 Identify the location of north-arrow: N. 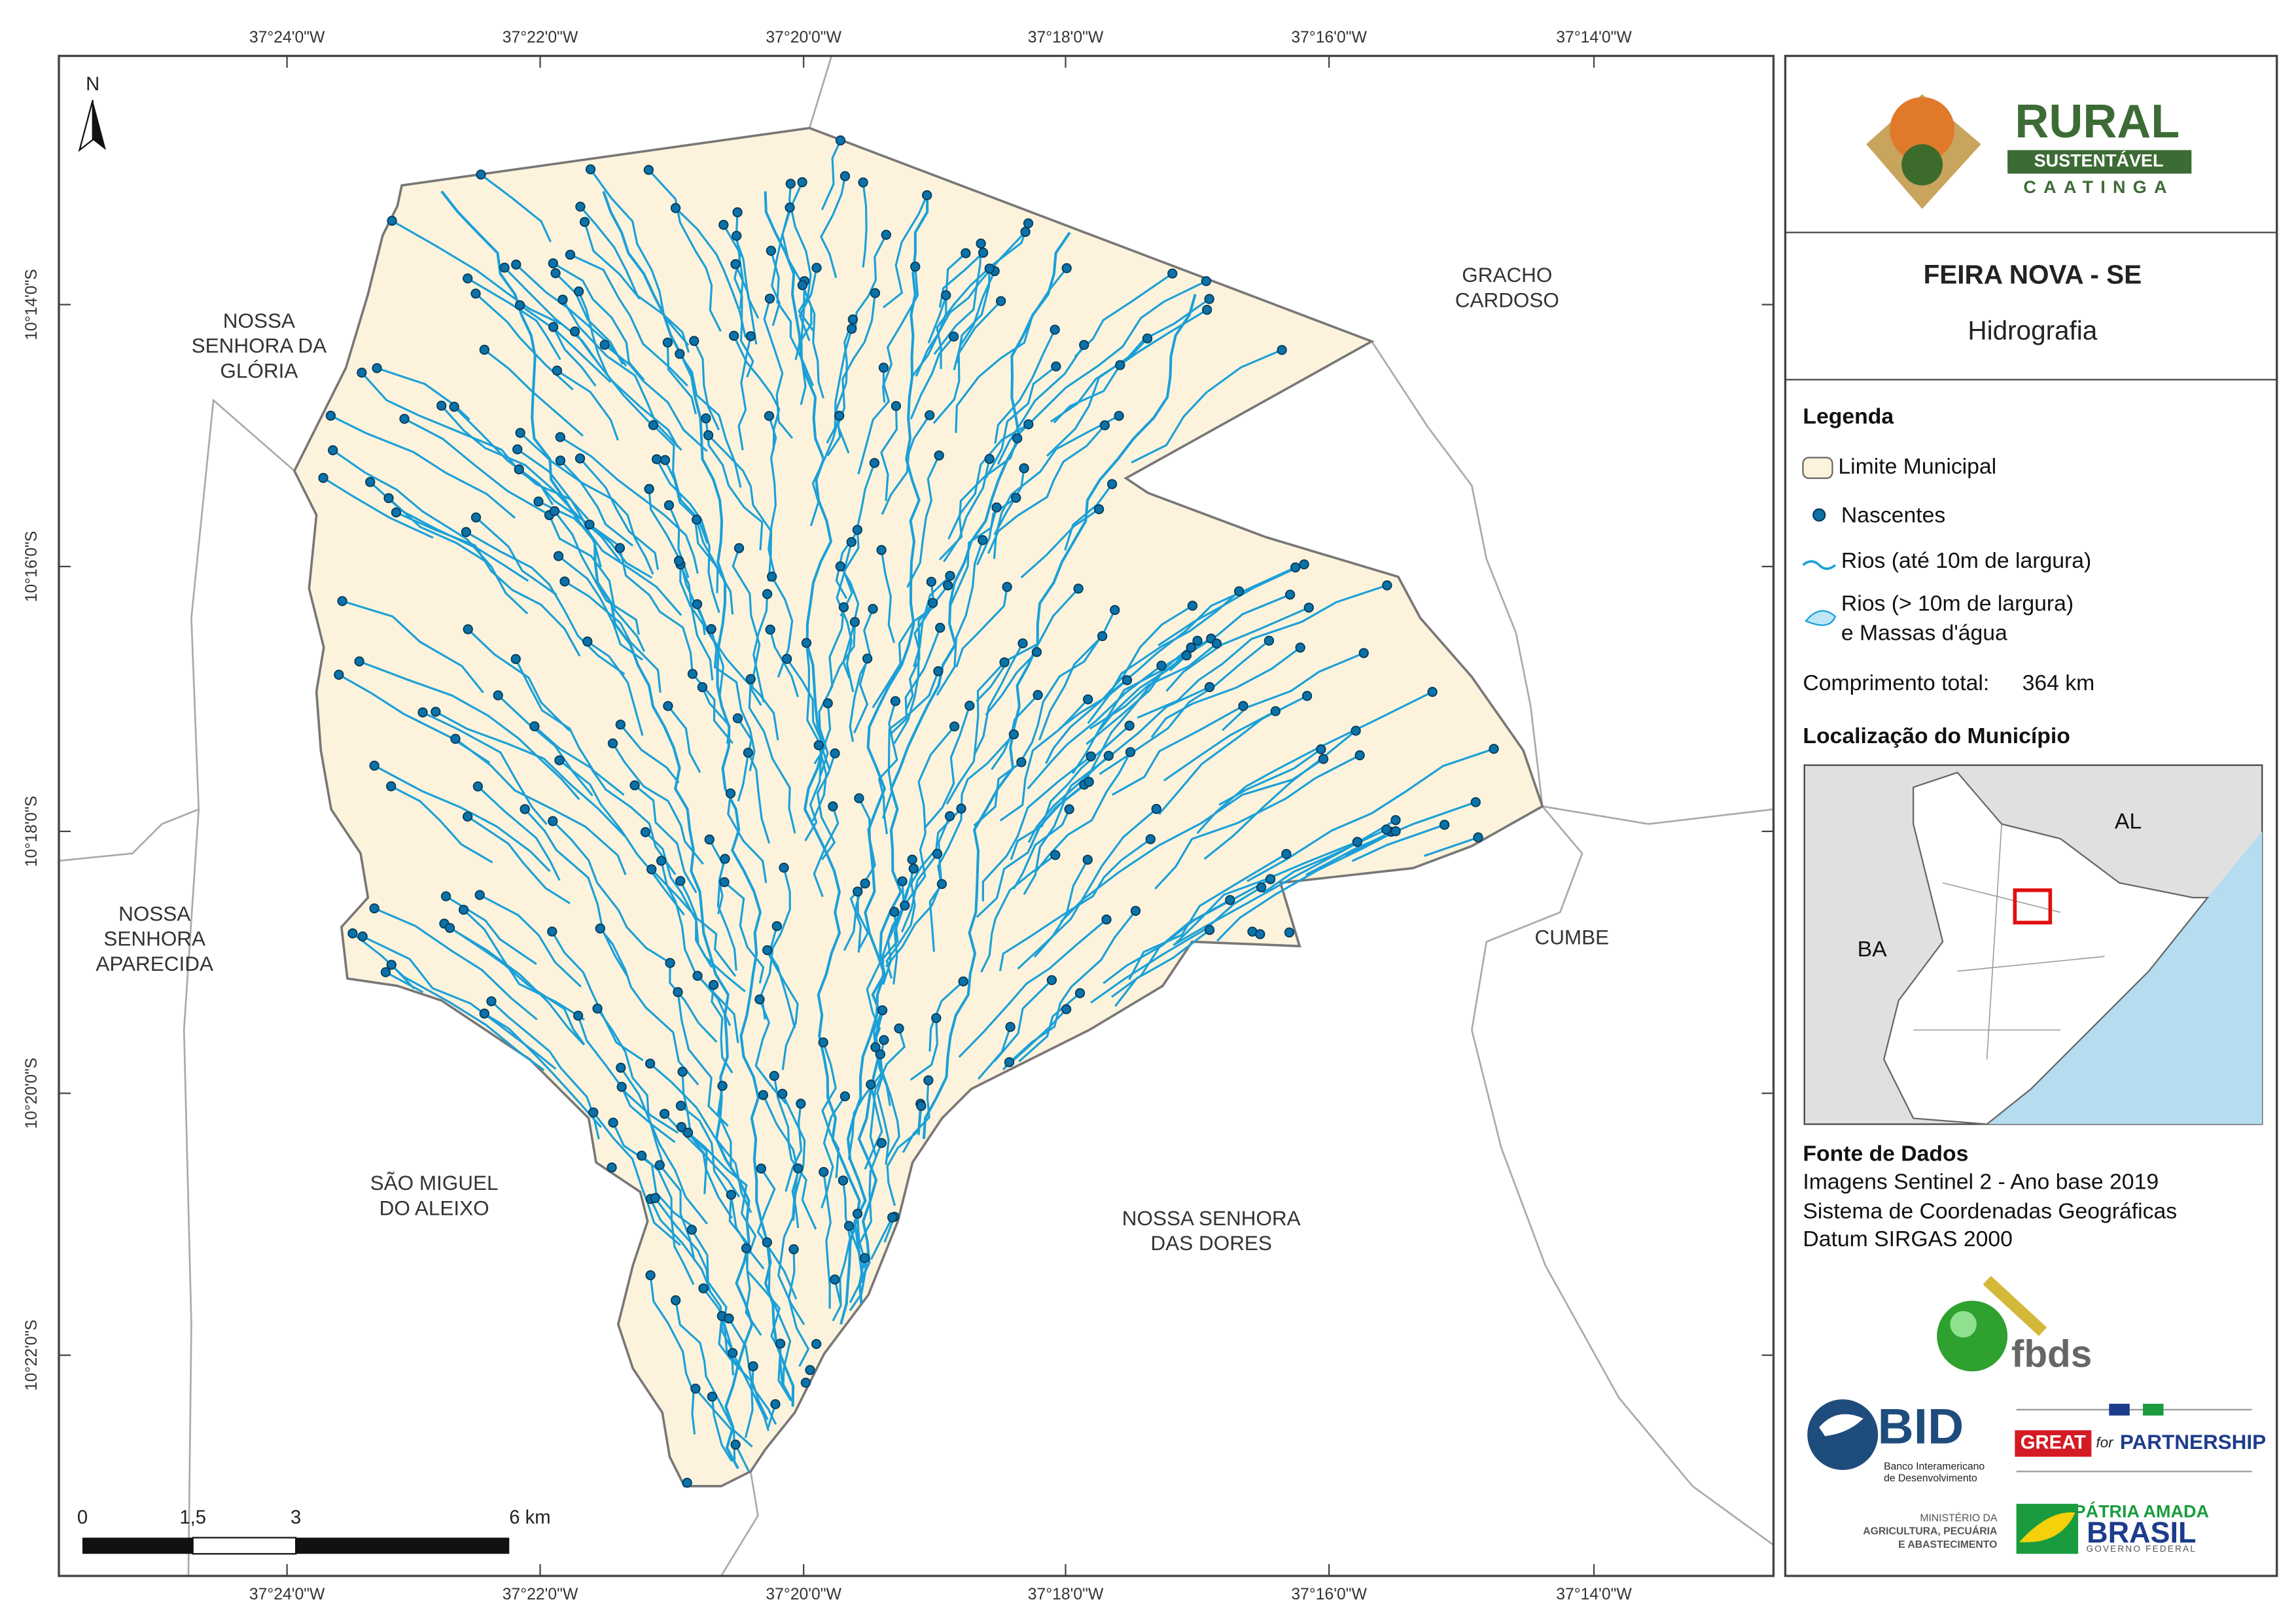
(92, 113).